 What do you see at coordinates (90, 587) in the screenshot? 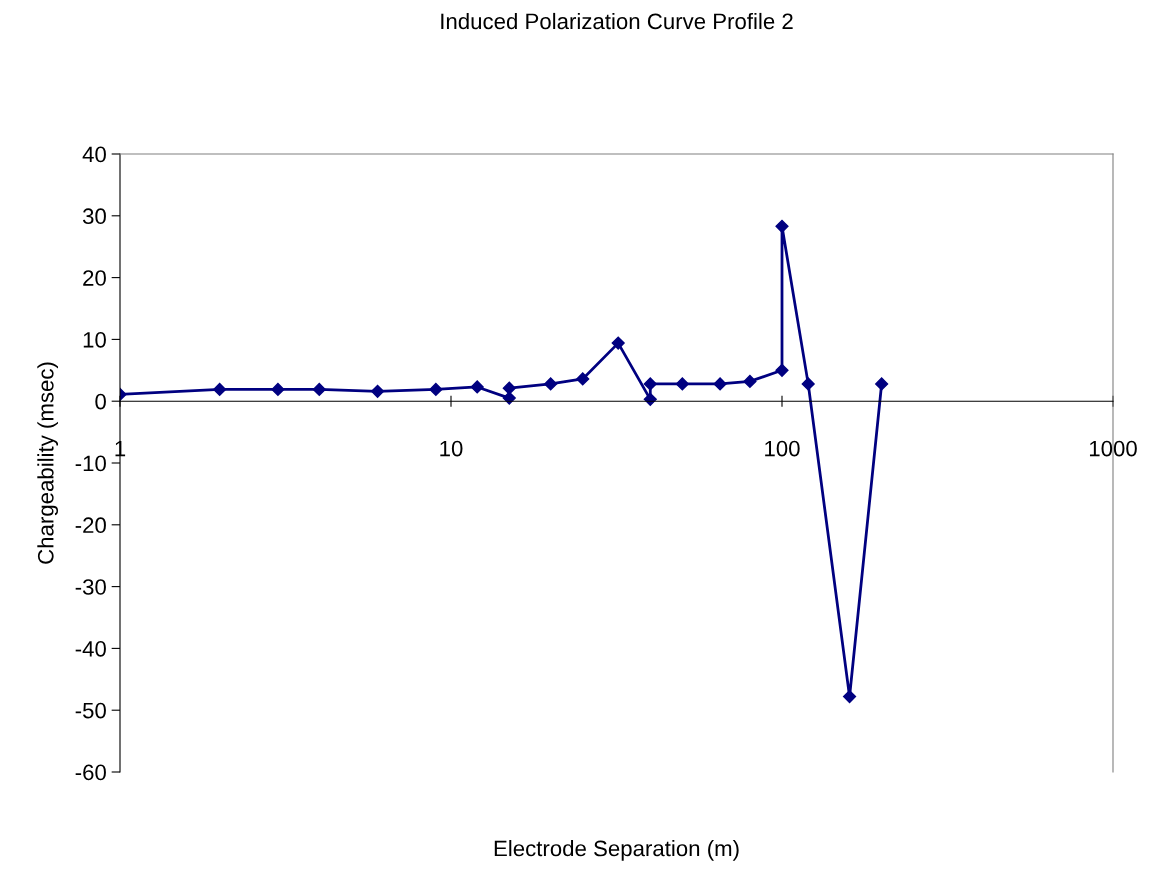
I see `y-tick-label: -30` at bounding box center [90, 587].